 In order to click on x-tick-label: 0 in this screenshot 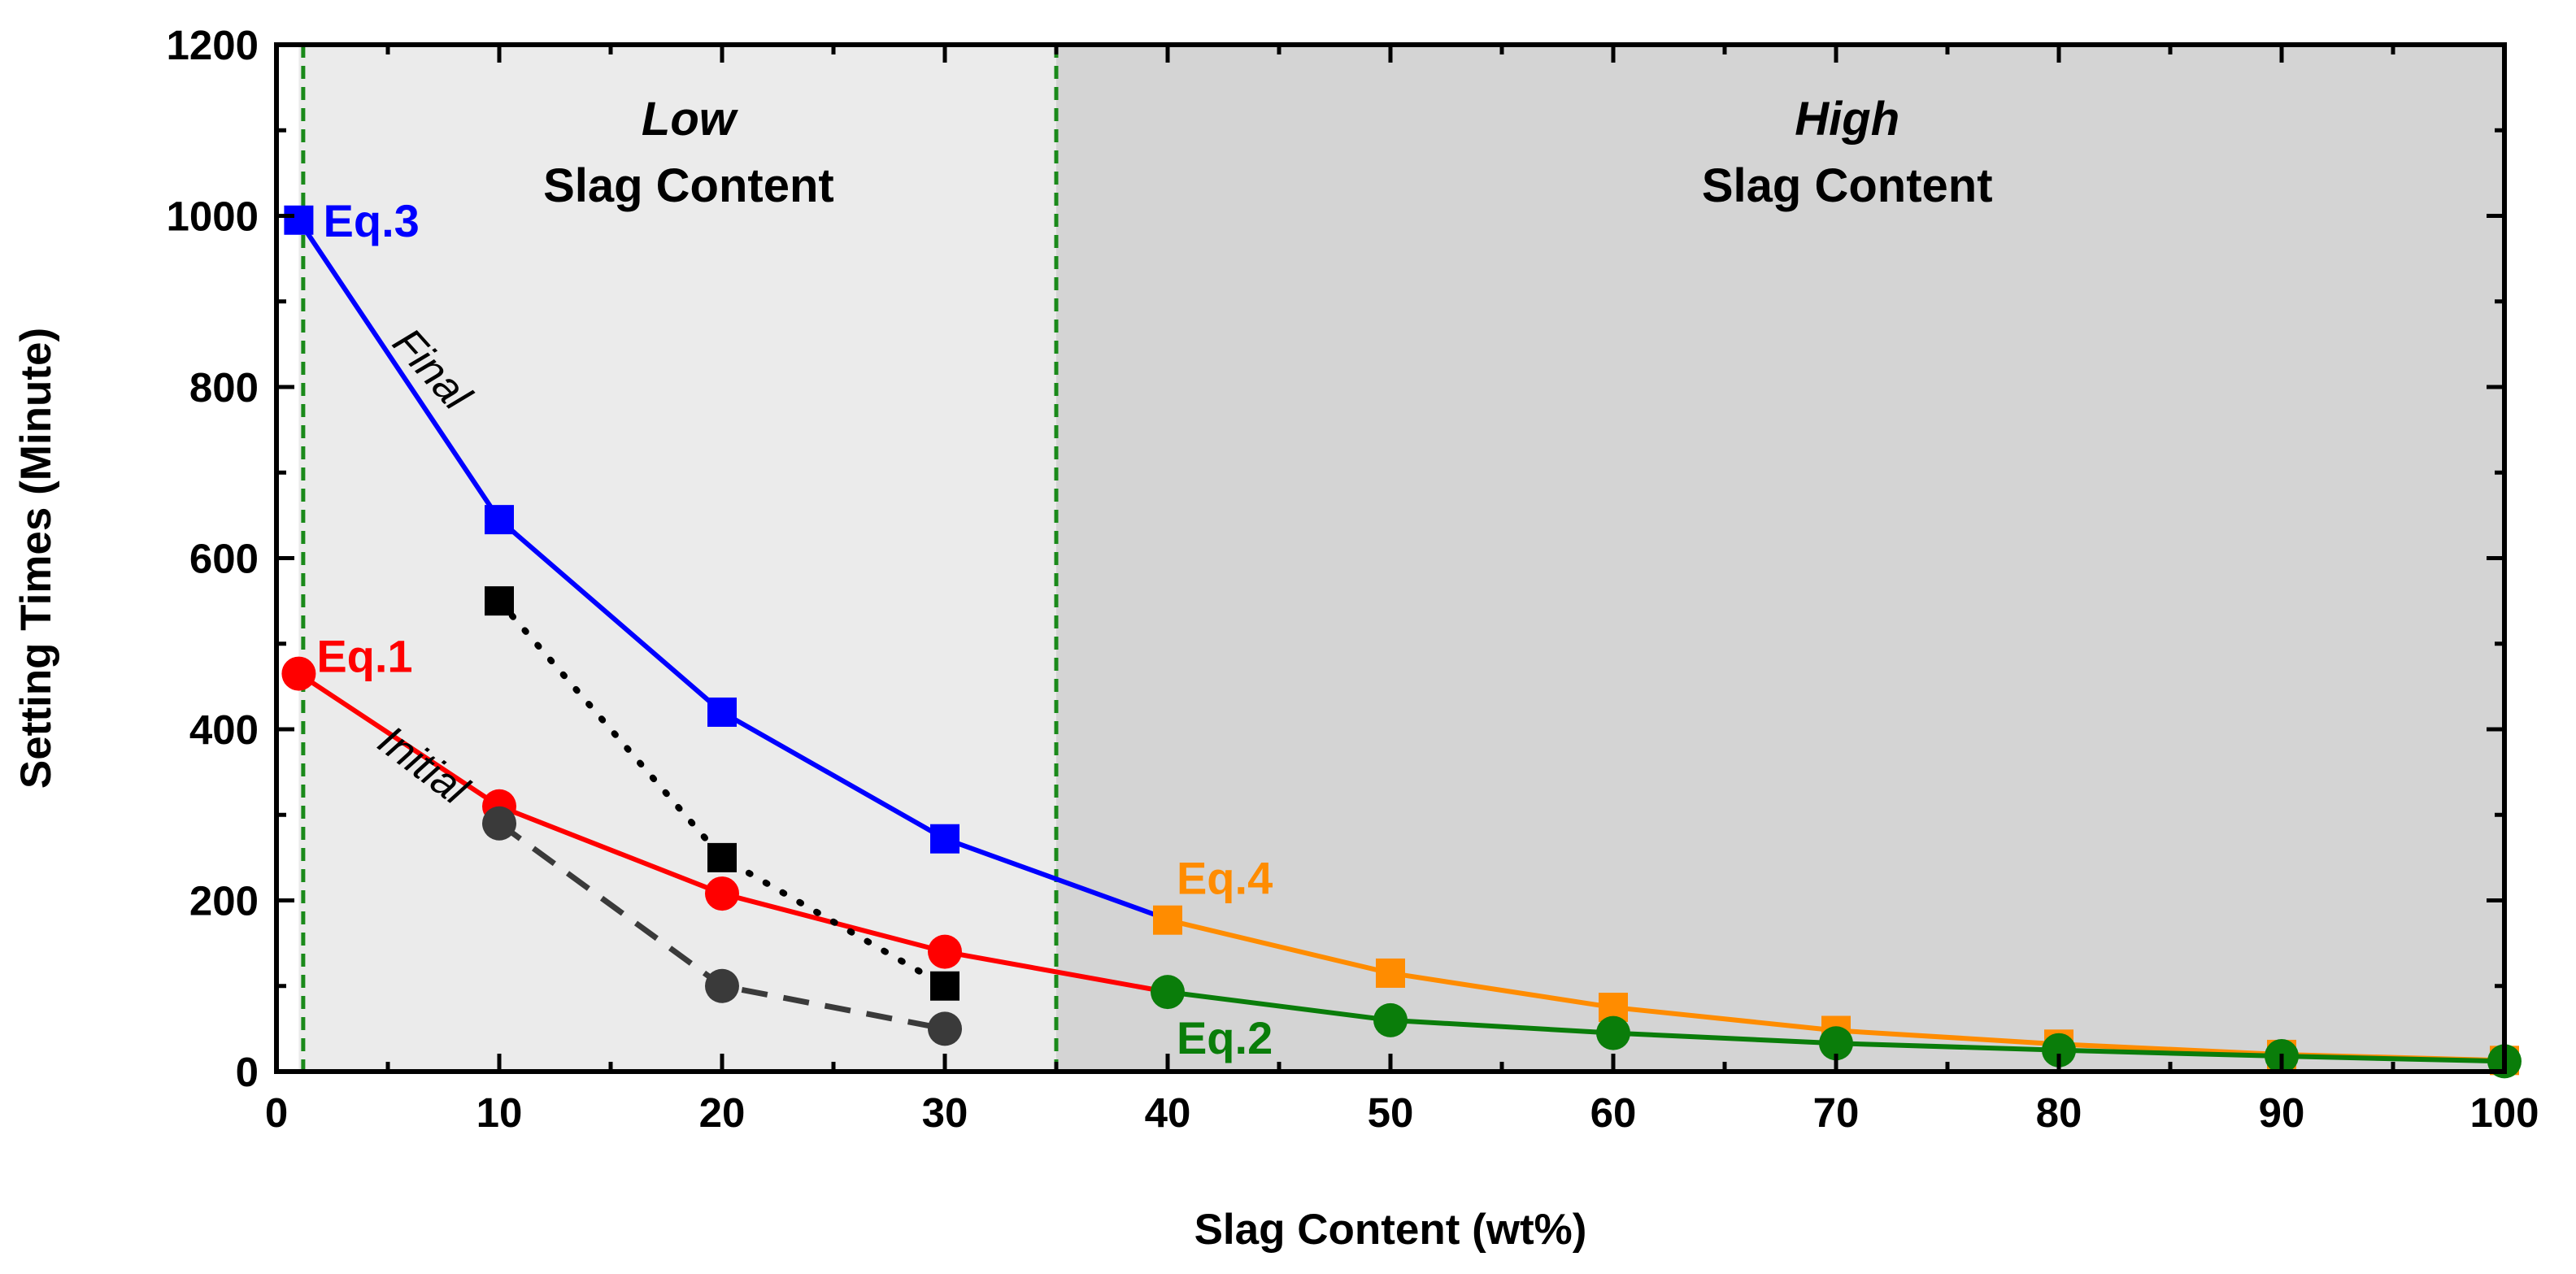, I will do `click(277, 1112)`.